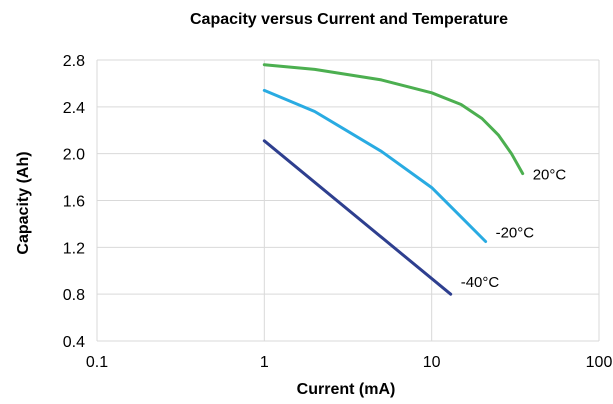 The height and width of the screenshot is (404, 613). Describe the element at coordinates (74, 248) in the screenshot. I see `y-tick-label: 1.2` at that location.